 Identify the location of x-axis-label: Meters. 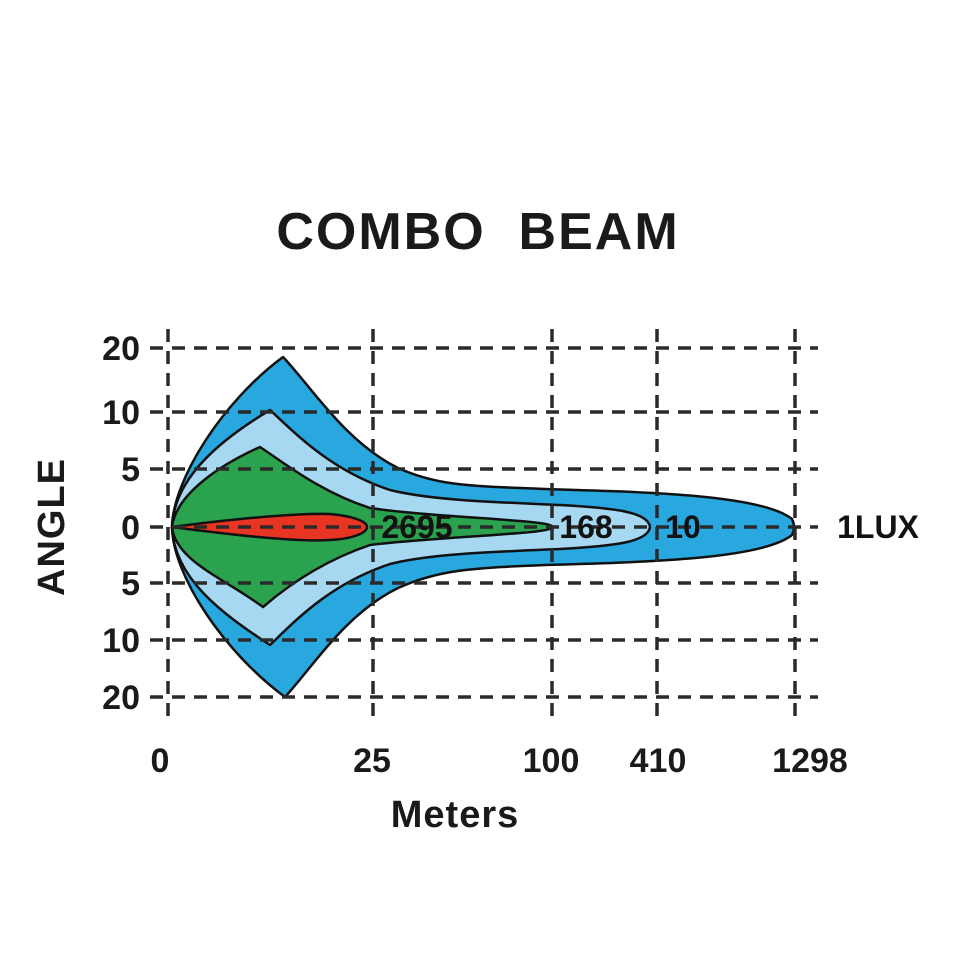
(455, 815).